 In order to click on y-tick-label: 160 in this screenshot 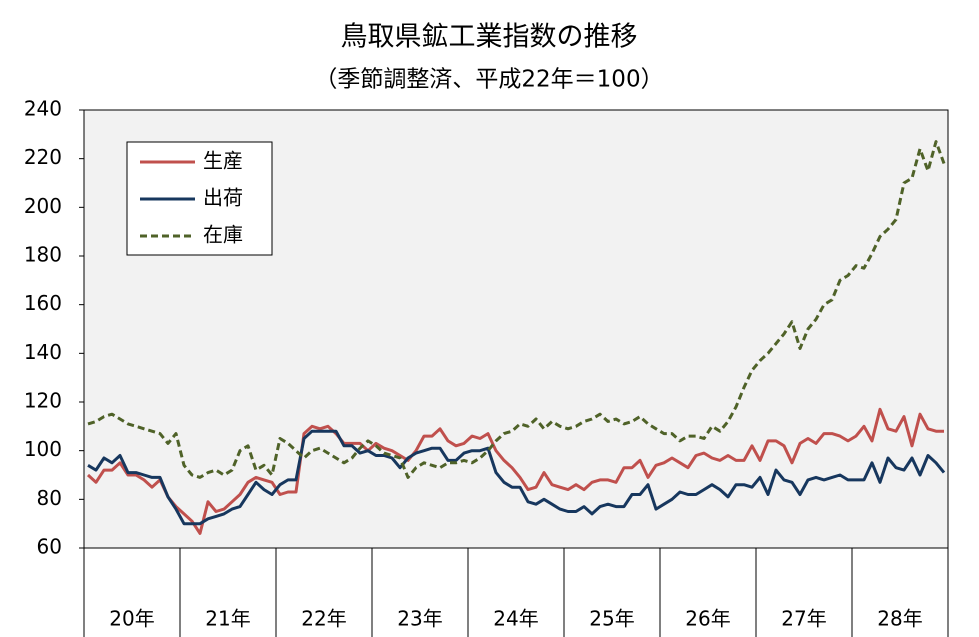, I will do `click(43, 303)`.